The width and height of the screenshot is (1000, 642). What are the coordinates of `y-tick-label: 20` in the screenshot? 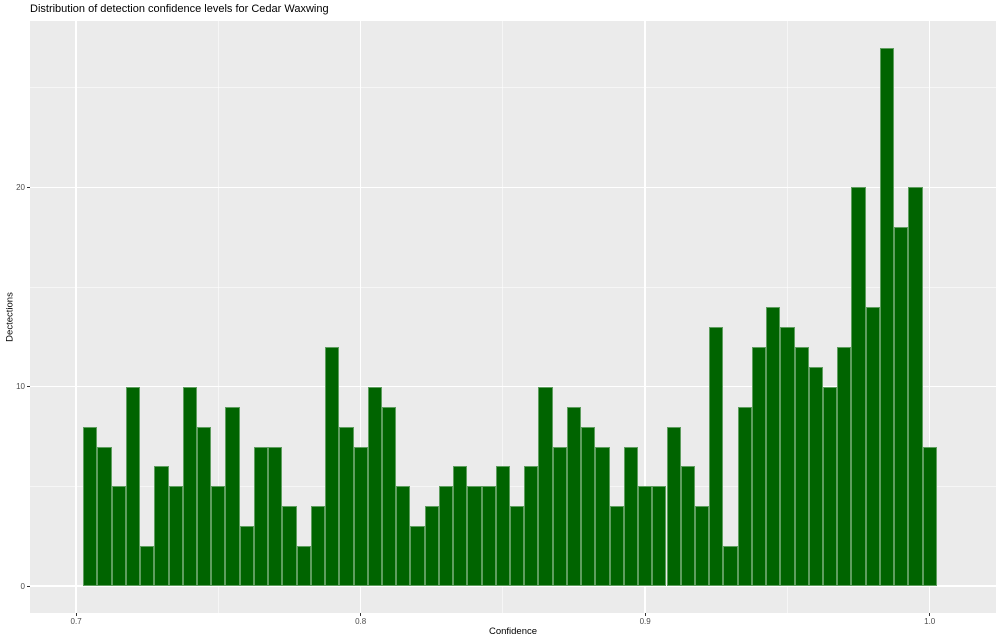 It's located at (20, 187).